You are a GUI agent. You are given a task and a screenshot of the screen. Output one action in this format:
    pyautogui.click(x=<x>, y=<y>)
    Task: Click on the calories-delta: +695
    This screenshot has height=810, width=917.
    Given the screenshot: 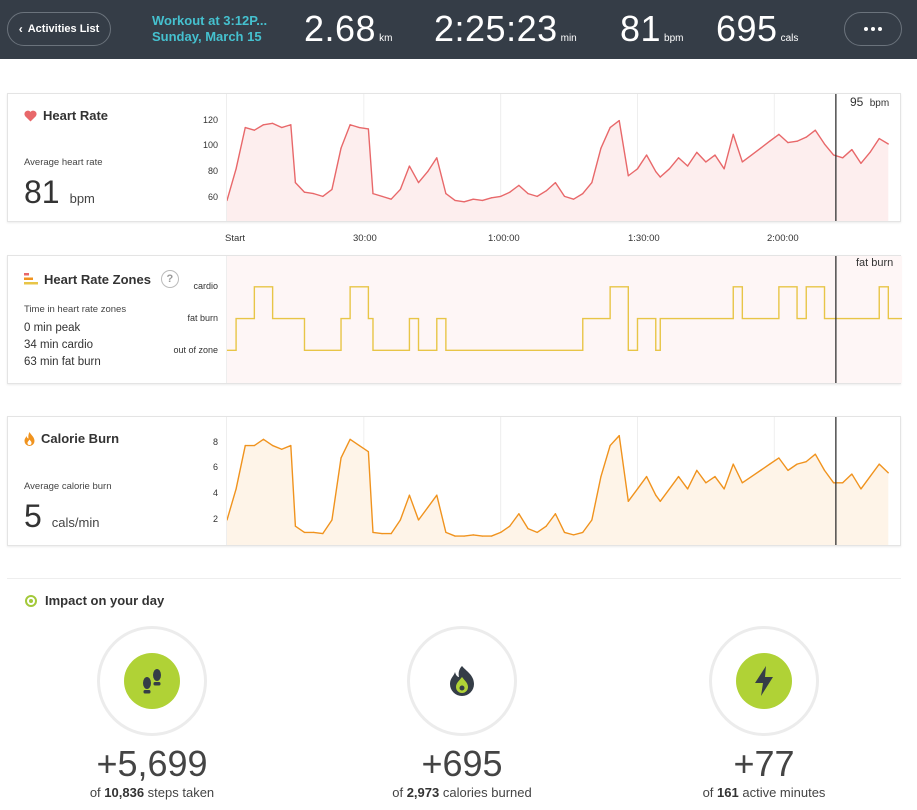 What is the action you would take?
    pyautogui.click(x=462, y=763)
    